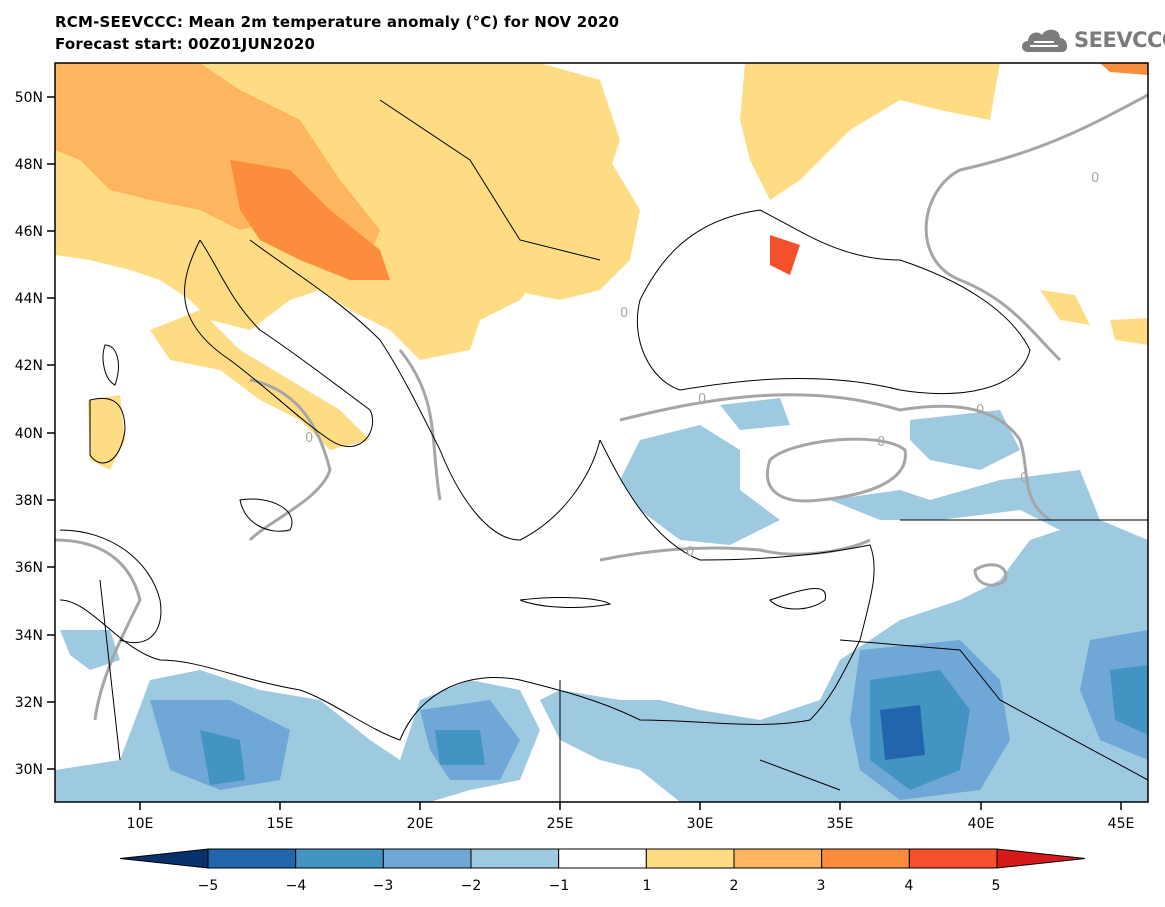  Describe the element at coordinates (164, 858) in the screenshot. I see `colorbar-min-triangle` at that location.